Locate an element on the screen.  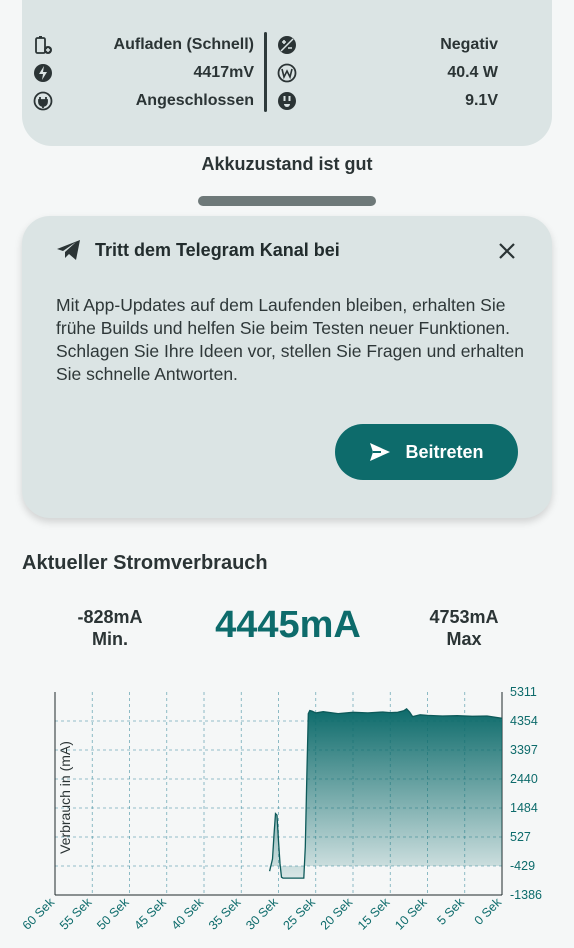
max-current-block: 4753mA Max is located at coordinates (464, 628).